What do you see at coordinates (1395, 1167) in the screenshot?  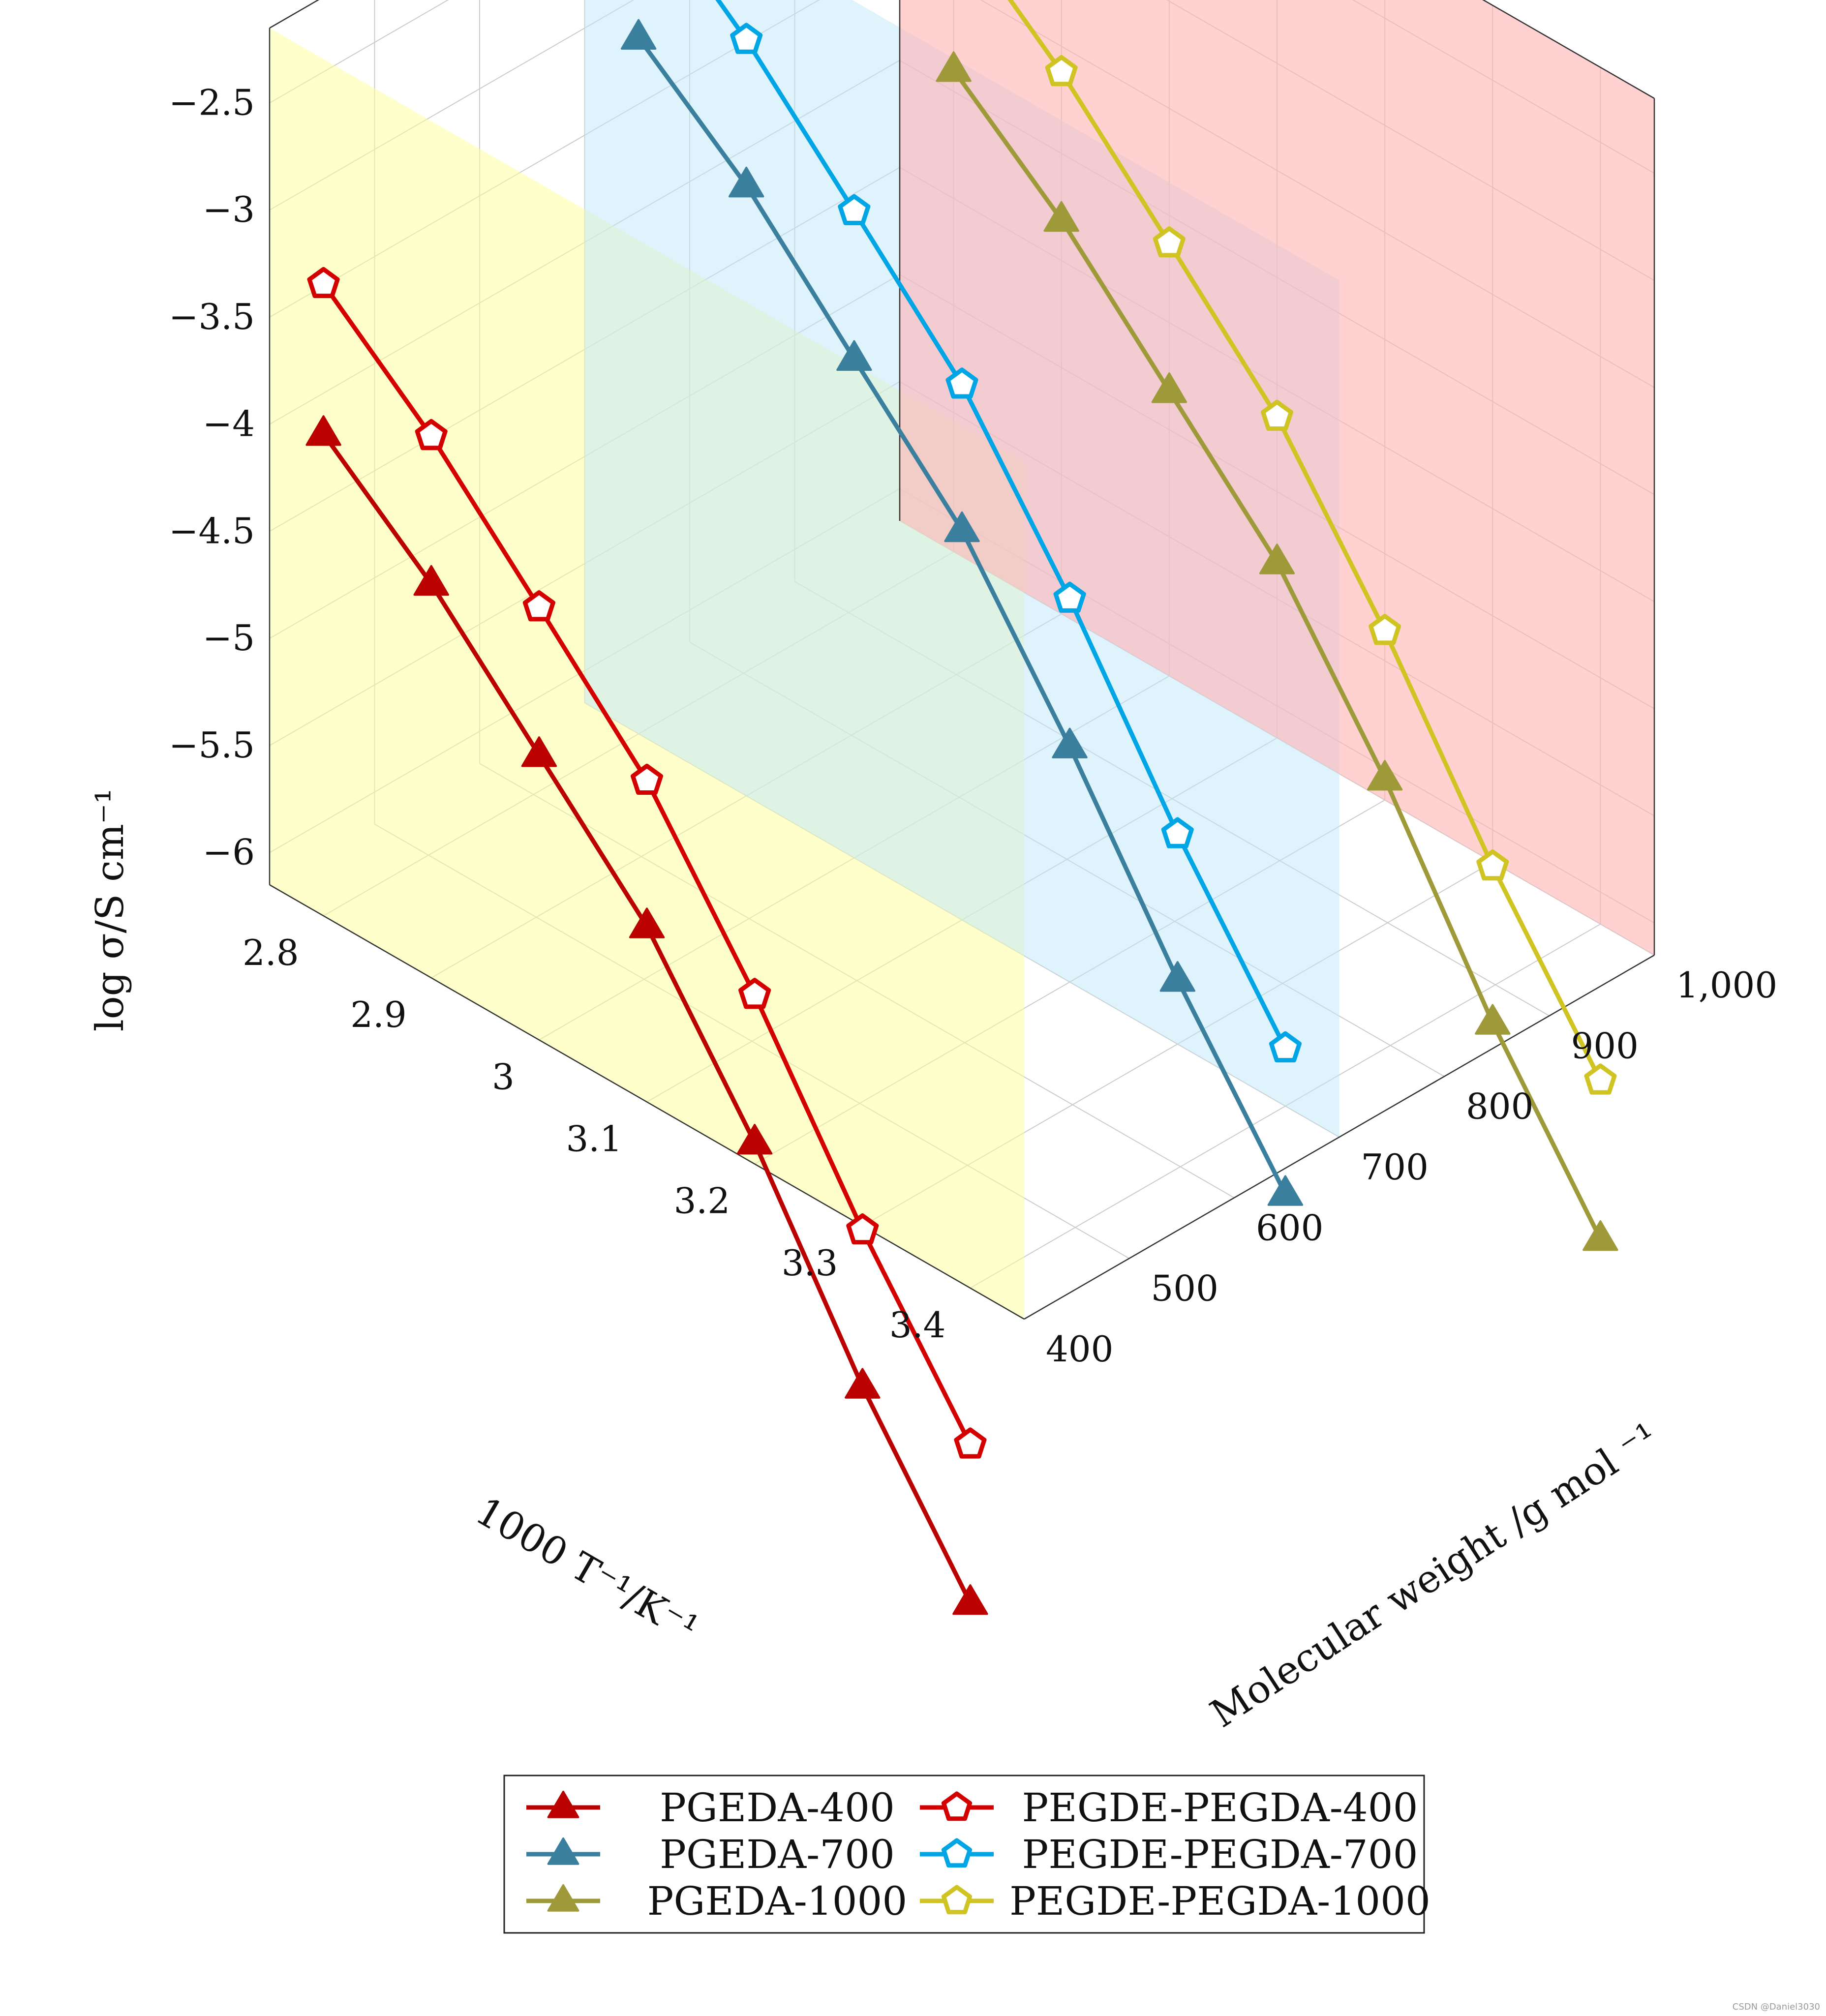 I see `y-tick-label: 700` at bounding box center [1395, 1167].